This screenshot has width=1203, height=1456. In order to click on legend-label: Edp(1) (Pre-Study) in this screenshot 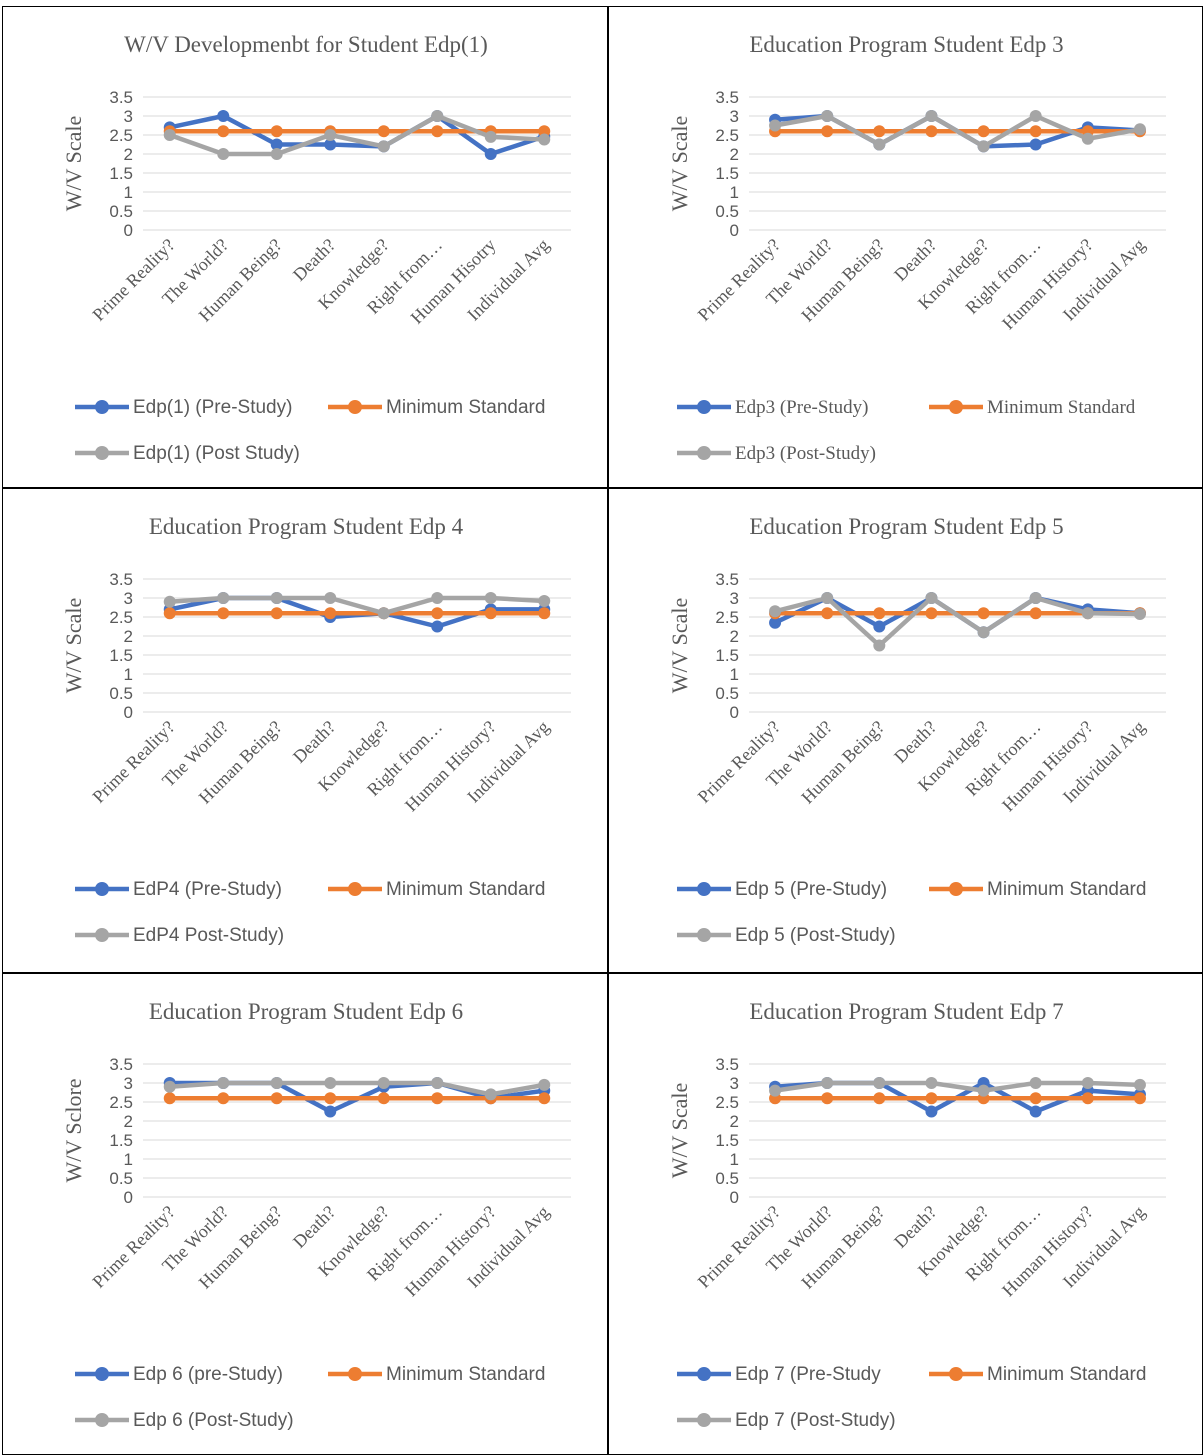, I will do `click(212, 407)`.